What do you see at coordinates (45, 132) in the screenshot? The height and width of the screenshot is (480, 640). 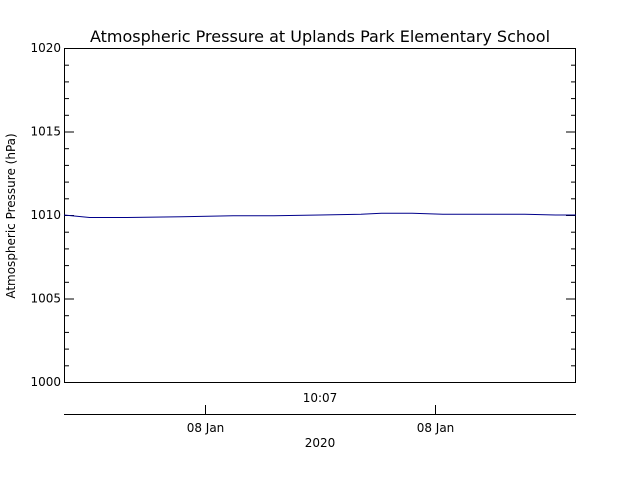 I see `y-tick-label: 1015` at bounding box center [45, 132].